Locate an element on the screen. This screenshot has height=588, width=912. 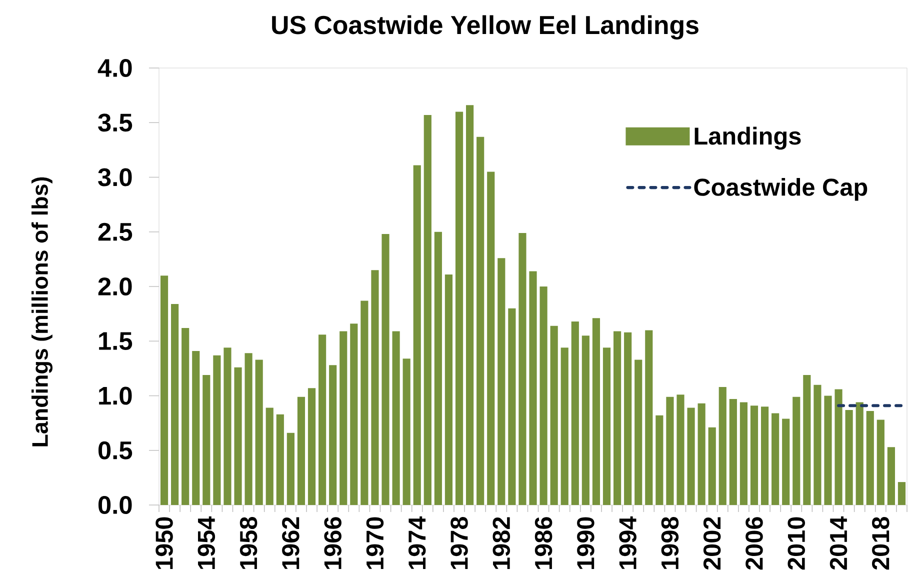
legend-label: Coastwide Cap is located at coordinates (781, 189).